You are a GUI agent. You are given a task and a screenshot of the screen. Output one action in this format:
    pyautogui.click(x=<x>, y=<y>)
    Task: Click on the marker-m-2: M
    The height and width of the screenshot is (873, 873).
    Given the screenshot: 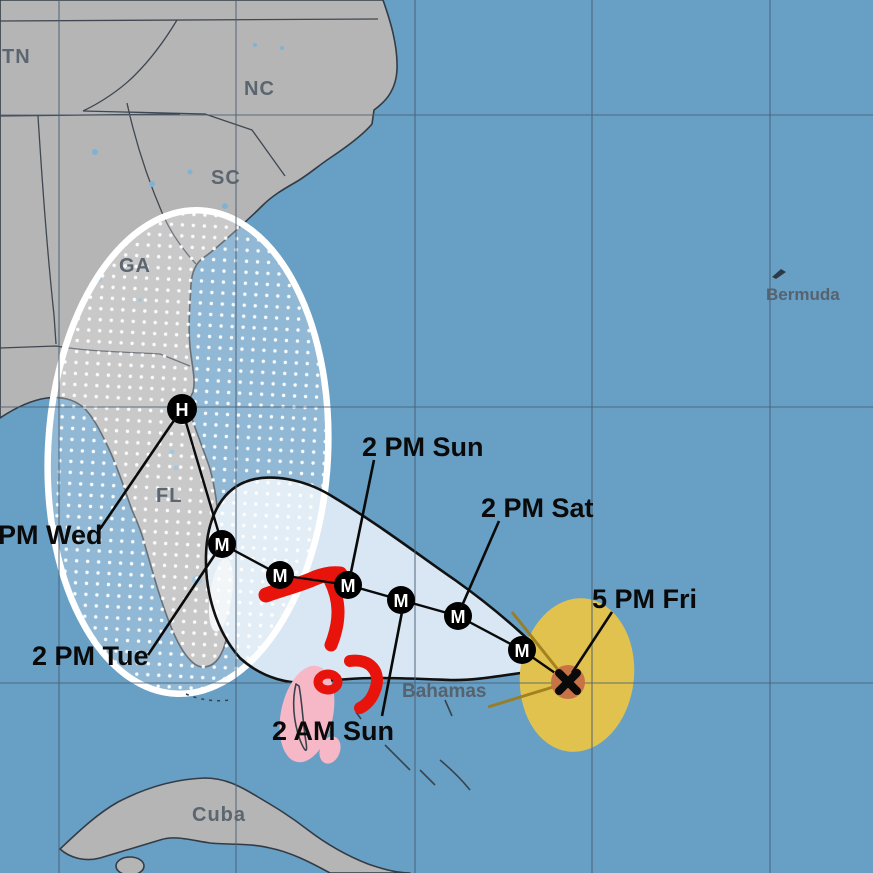 What is the action you would take?
    pyautogui.click(x=458, y=616)
    